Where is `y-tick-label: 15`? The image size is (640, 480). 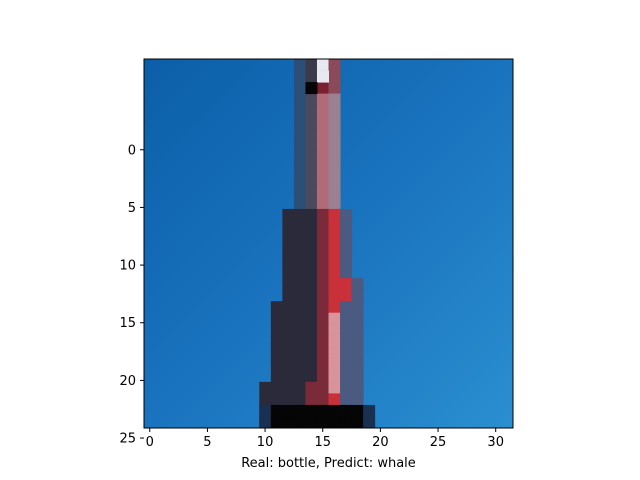
y-tick-label: 15 is located at coordinates (127, 323).